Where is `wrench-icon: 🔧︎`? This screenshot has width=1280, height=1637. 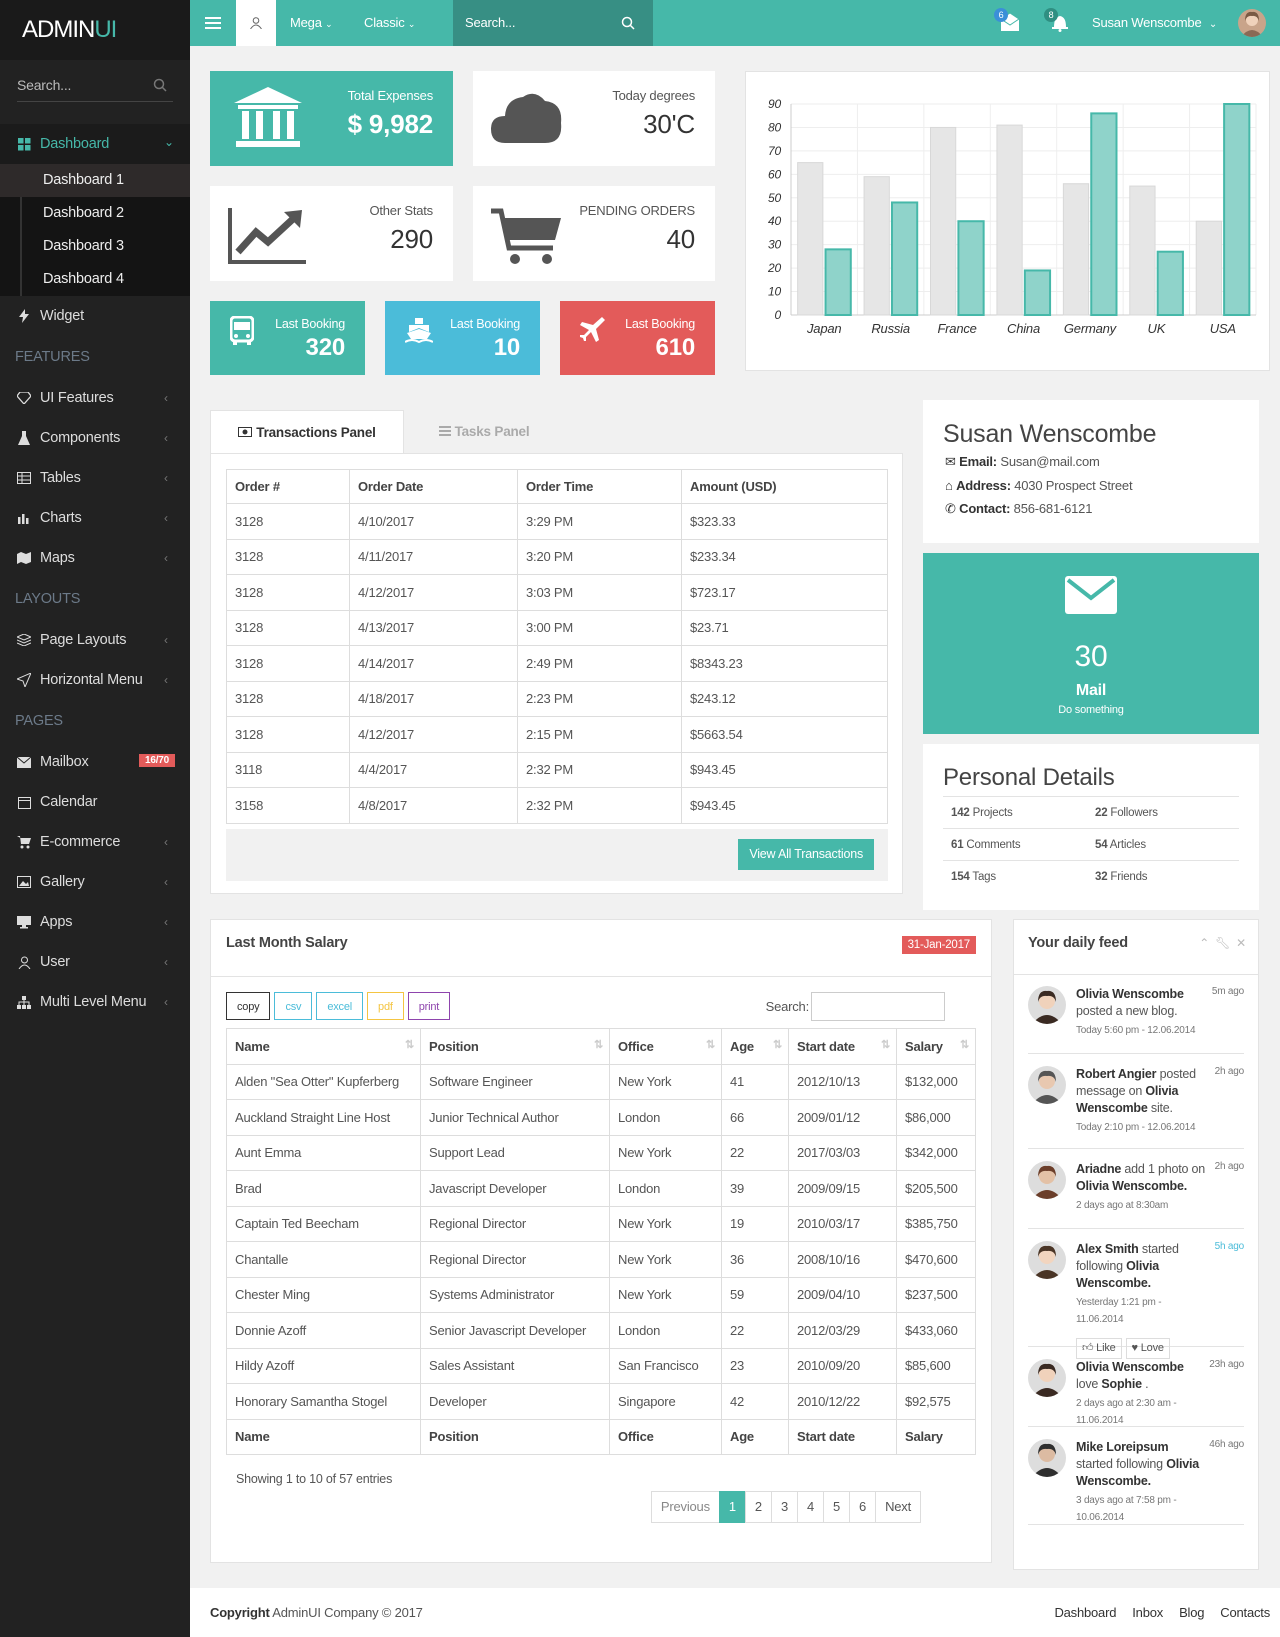 wrench-icon: 🔧︎ is located at coordinates (1223, 943).